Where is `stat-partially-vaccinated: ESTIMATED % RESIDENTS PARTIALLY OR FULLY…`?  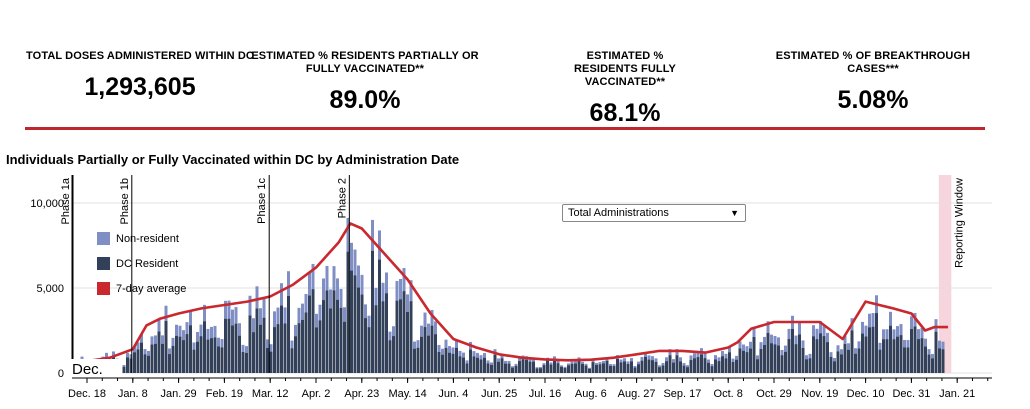 stat-partially-vaccinated: ESTIMATED % RESIDENTS PARTIALLY OR FULLY… is located at coordinates (365, 82).